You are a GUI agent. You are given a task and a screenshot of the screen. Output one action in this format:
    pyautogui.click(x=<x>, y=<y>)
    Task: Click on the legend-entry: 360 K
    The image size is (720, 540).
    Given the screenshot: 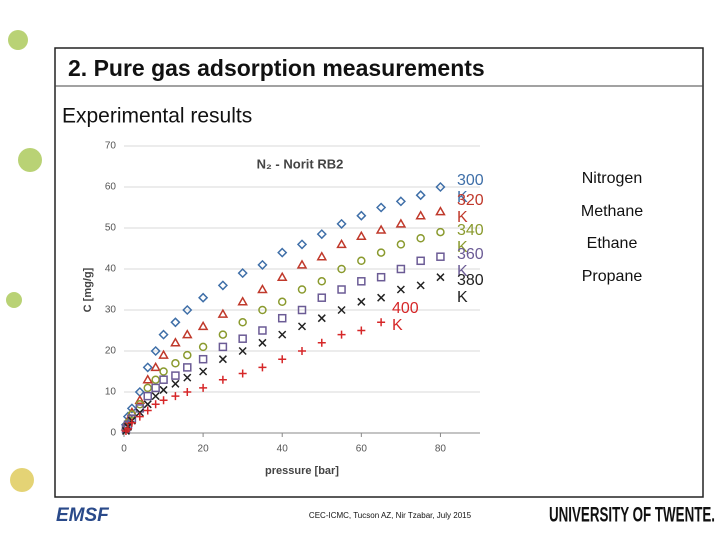 What is the action you would take?
    pyautogui.click(x=470, y=263)
    